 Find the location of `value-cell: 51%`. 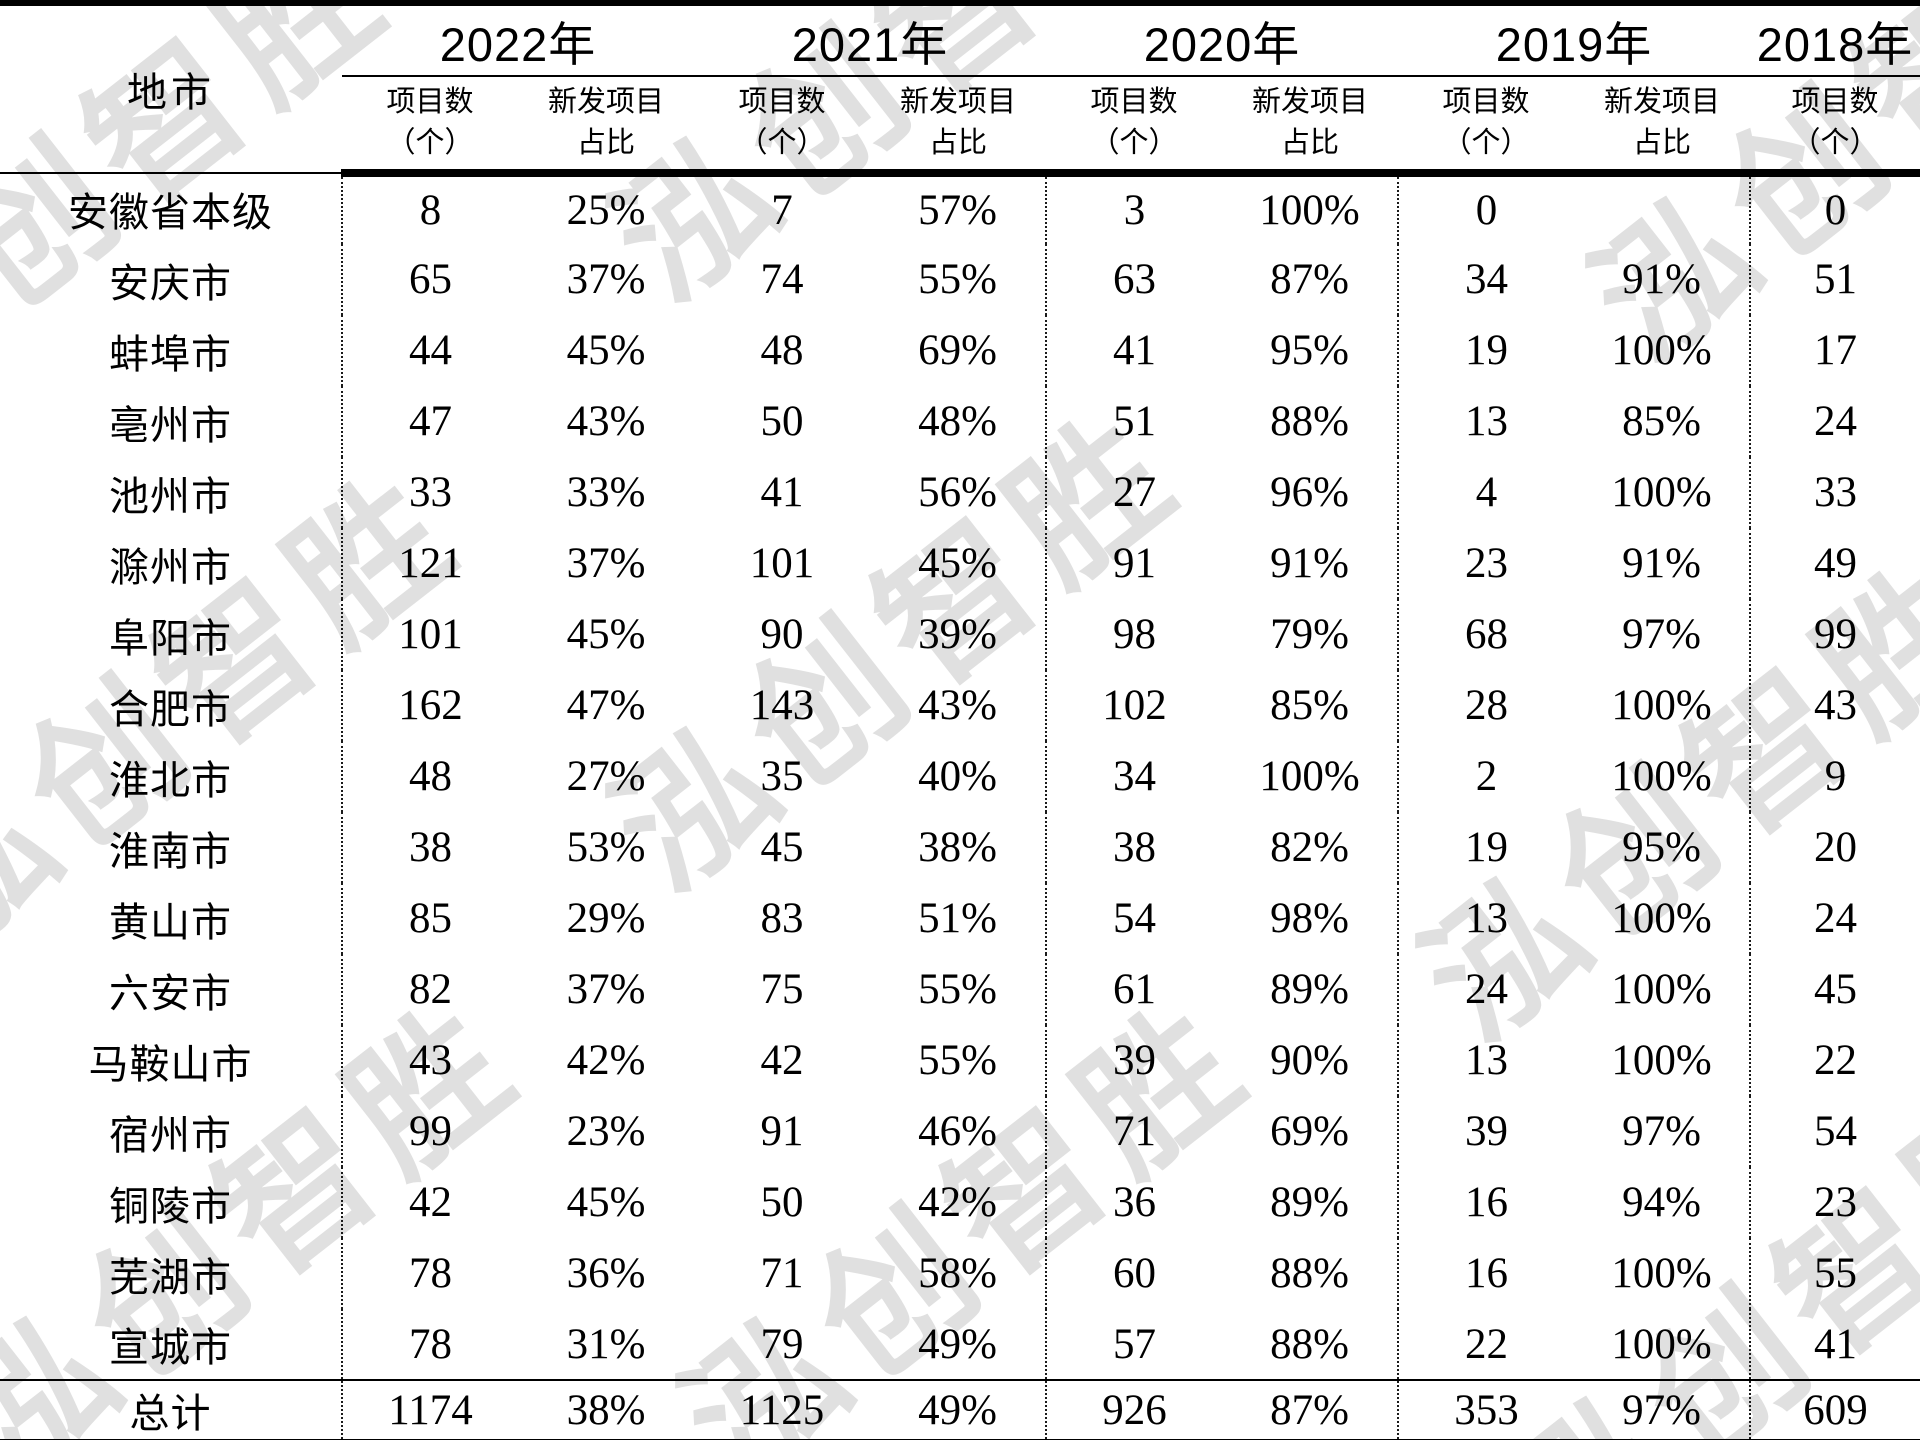

value-cell: 51% is located at coordinates (957, 918).